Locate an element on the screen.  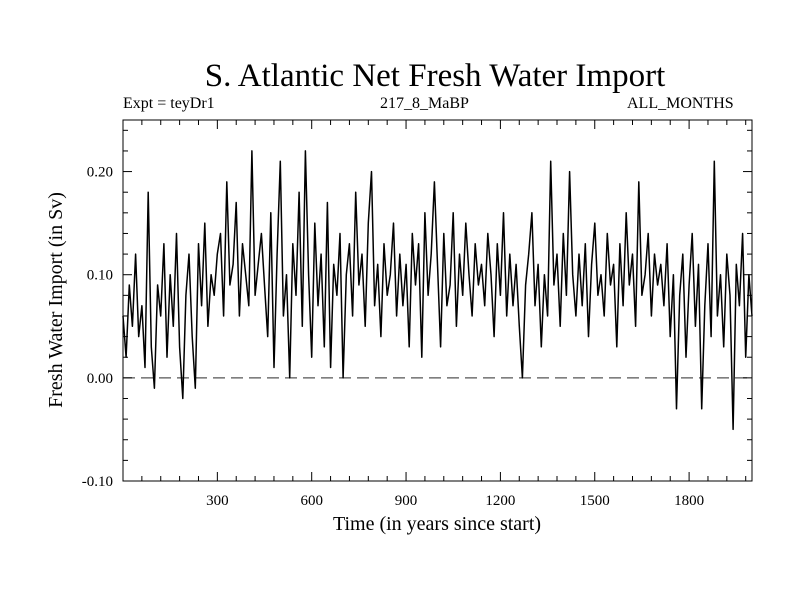
y-axis-label: Fresh Water Import (in Sv) is located at coordinates (56, 300).